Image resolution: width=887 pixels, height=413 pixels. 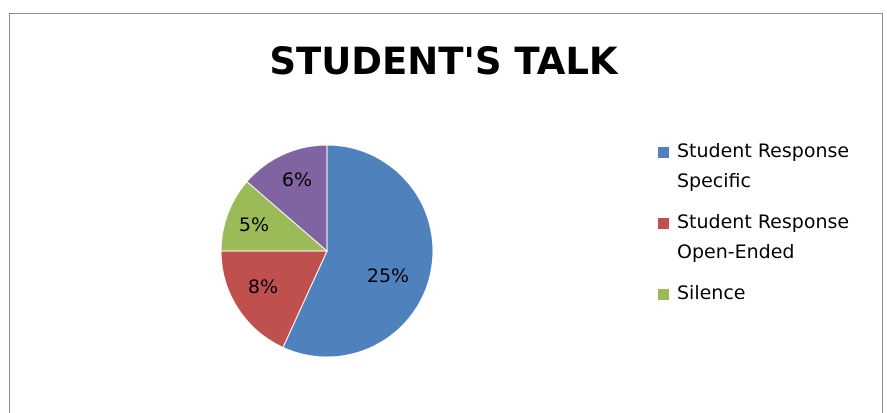 What do you see at coordinates (714, 181) in the screenshot?
I see `legend-label-line2: Specific` at bounding box center [714, 181].